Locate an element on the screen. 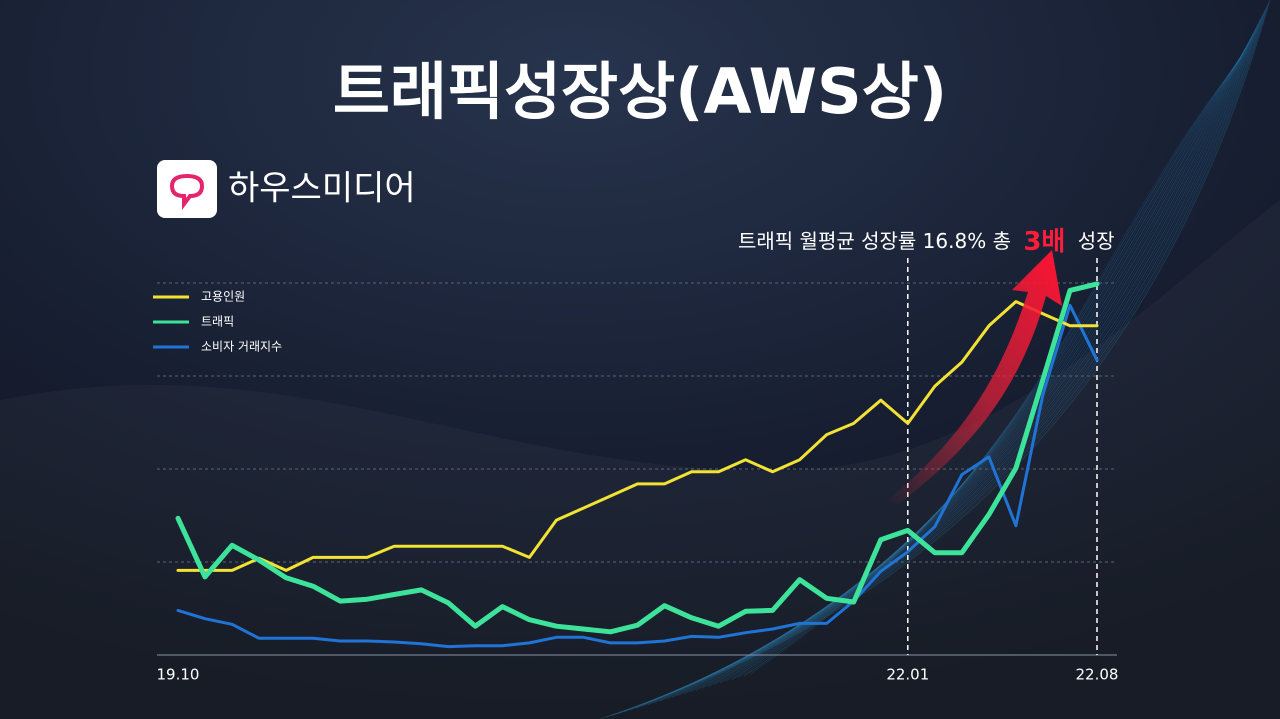  logo-icon is located at coordinates (187, 191).